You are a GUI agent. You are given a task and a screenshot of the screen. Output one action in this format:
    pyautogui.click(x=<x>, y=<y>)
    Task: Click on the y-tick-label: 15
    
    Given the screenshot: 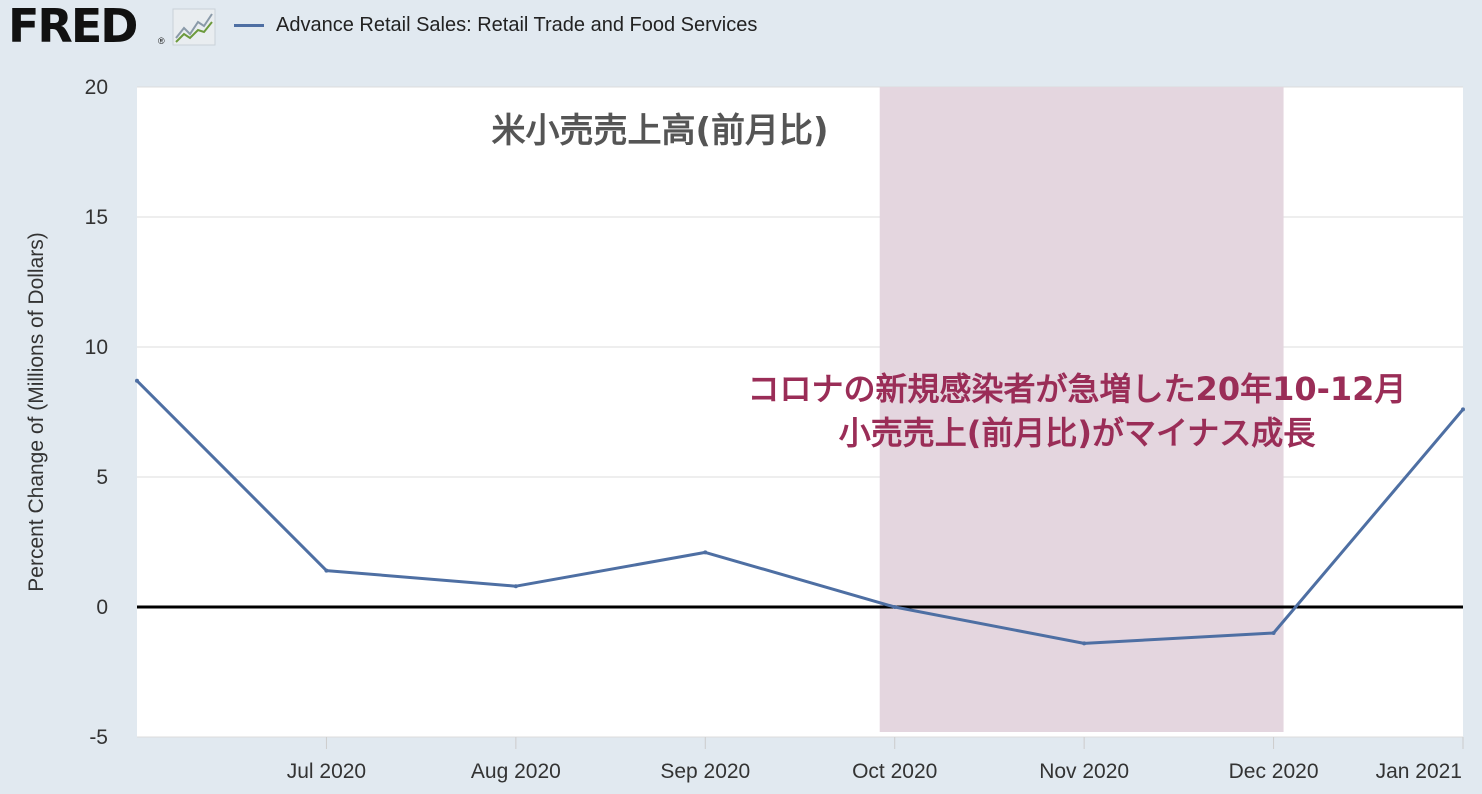 What is the action you would take?
    pyautogui.click(x=96, y=217)
    